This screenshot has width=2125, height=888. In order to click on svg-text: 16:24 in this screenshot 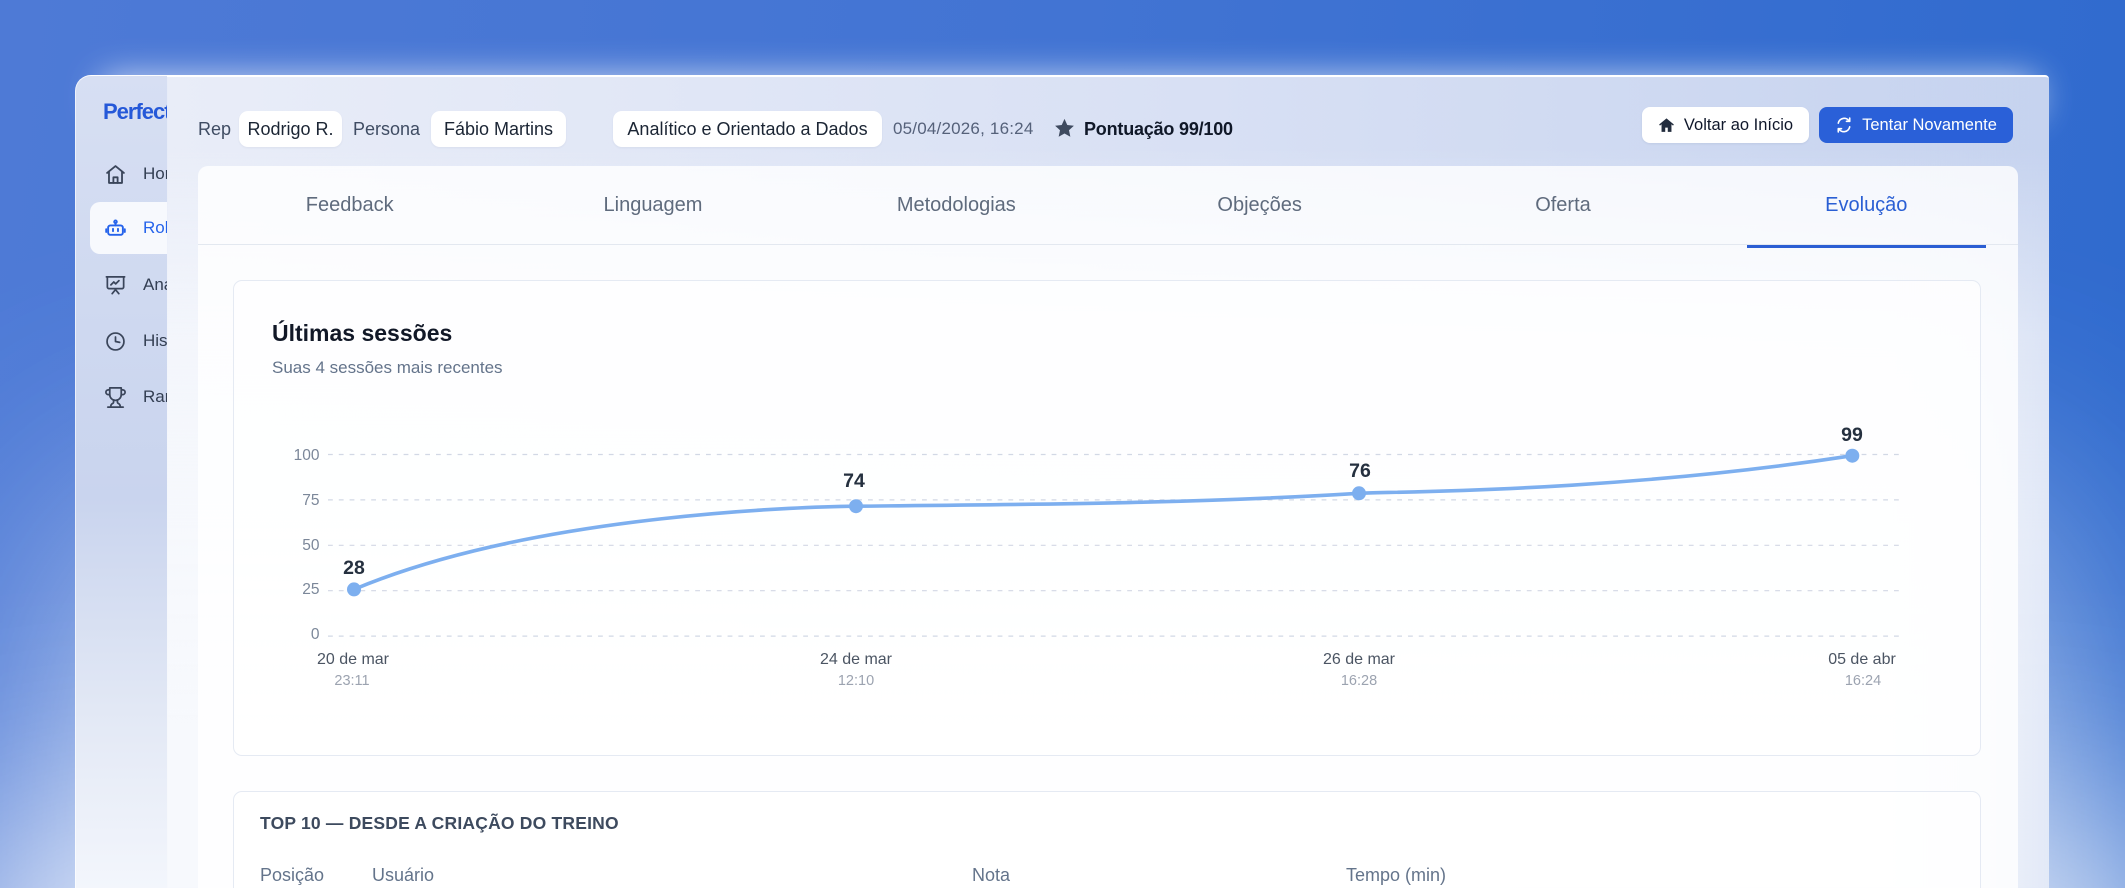, I will do `click(1863, 681)`.